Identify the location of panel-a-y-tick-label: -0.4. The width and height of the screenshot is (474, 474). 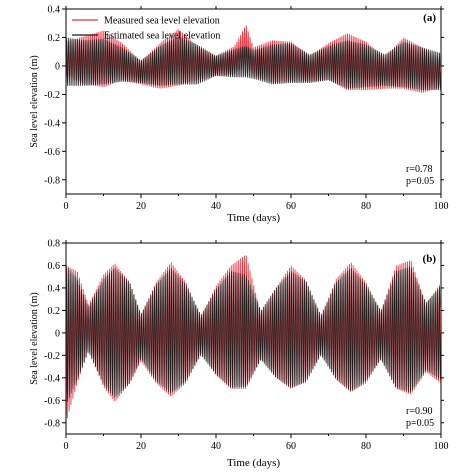
(52, 123).